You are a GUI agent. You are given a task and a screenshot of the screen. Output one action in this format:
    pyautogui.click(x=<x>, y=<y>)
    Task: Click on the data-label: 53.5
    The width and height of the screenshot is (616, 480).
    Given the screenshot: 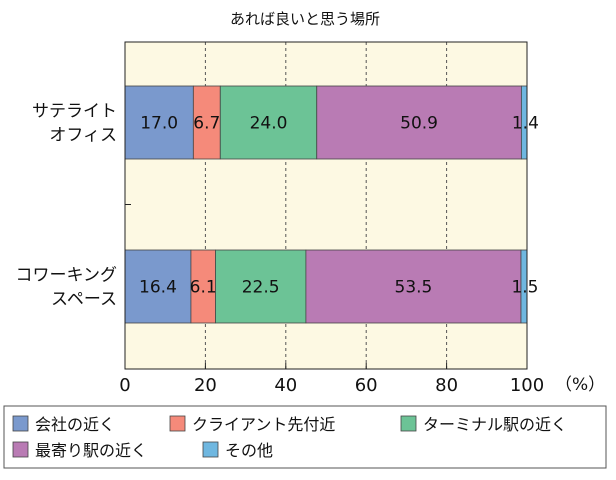 What is the action you would take?
    pyautogui.click(x=414, y=288)
    